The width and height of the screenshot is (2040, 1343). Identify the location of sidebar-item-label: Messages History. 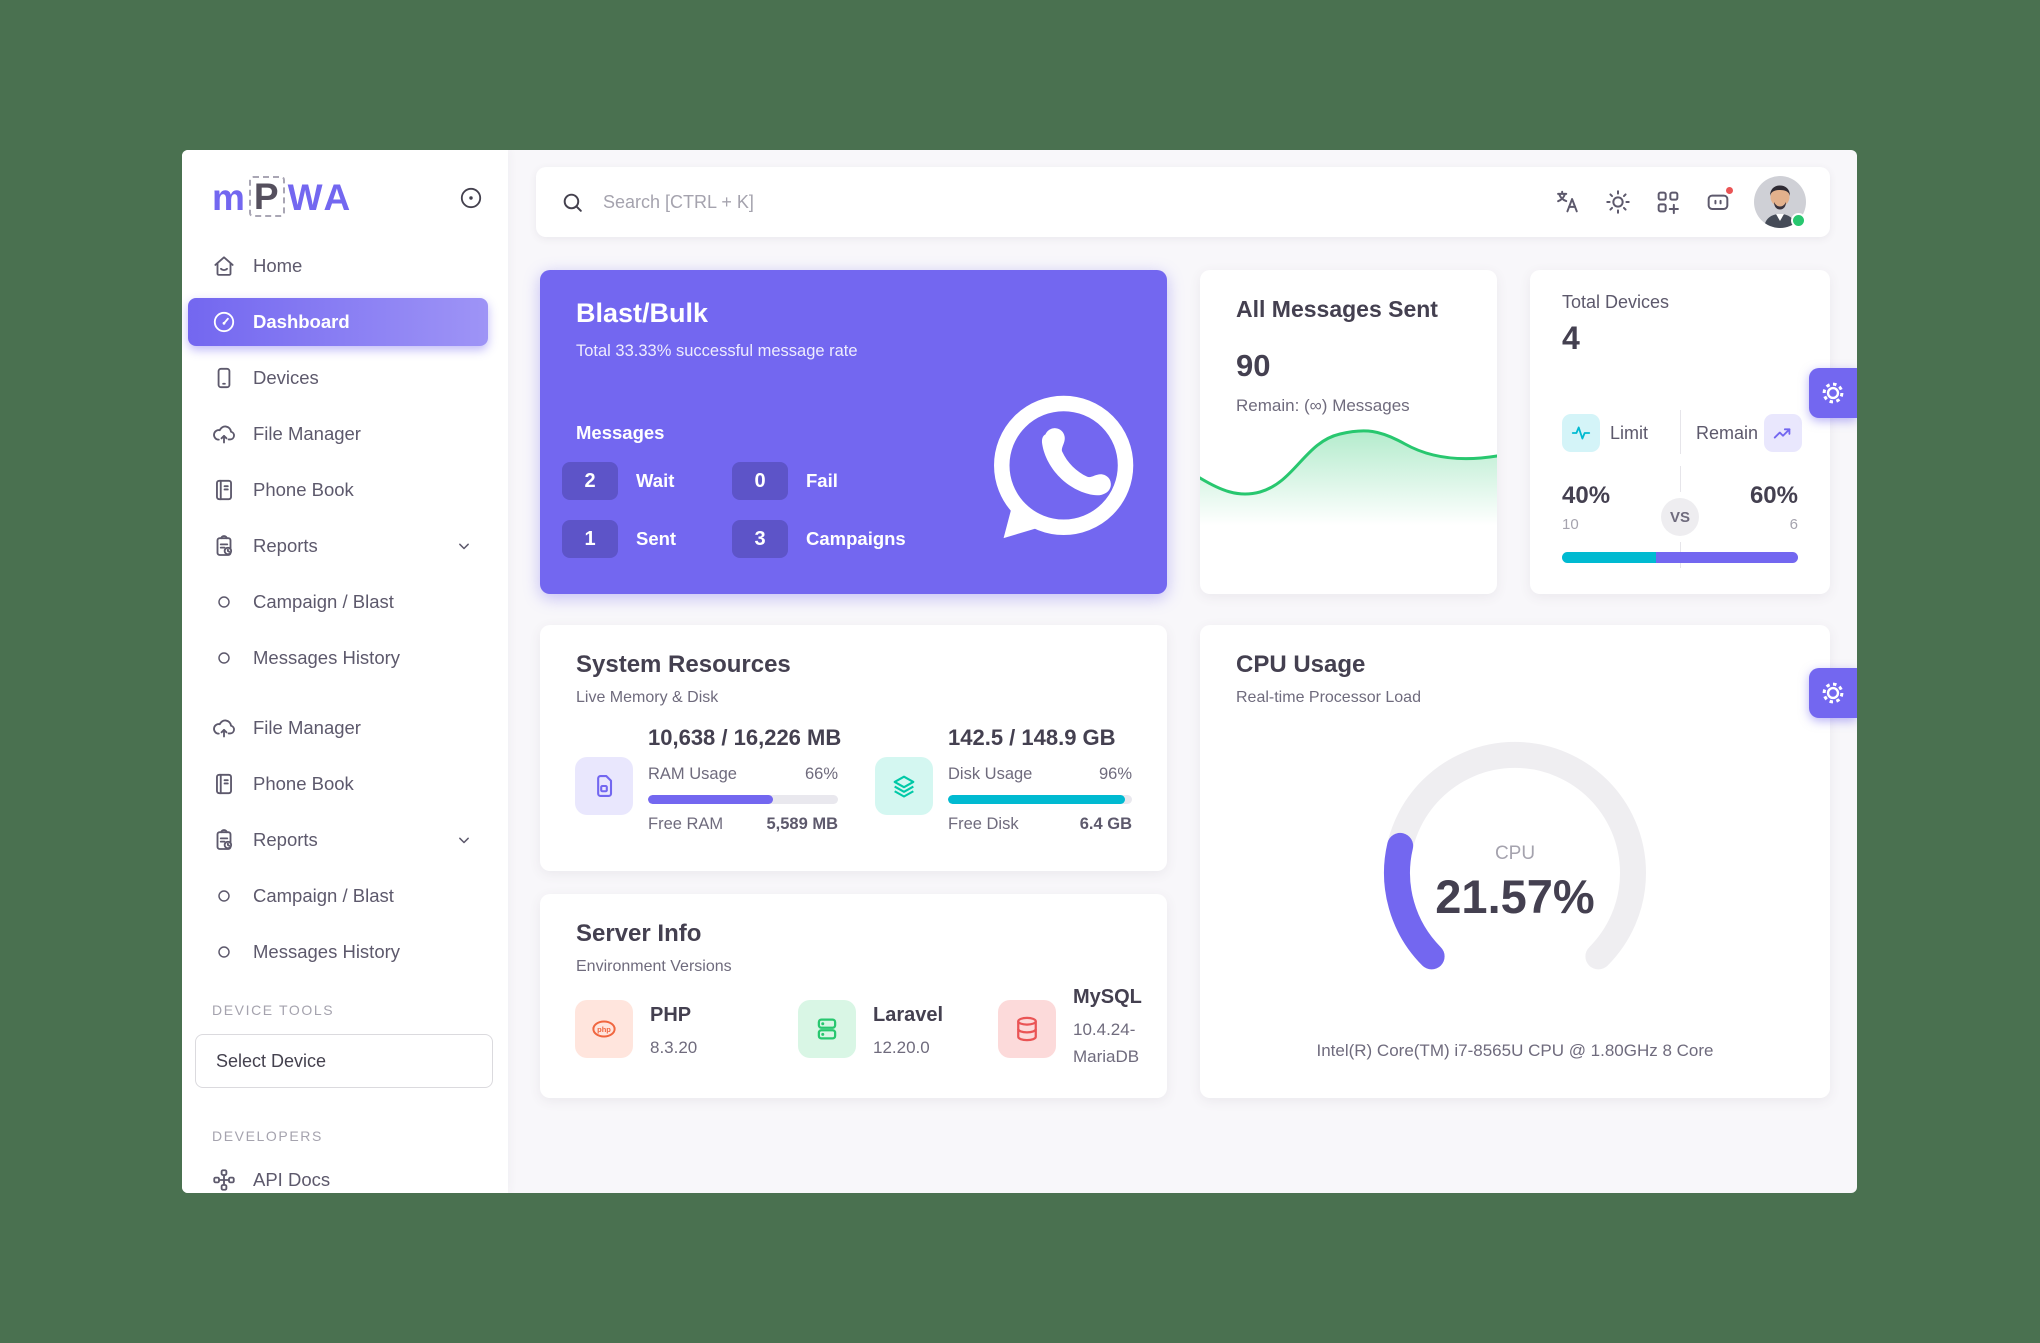
(327, 657).